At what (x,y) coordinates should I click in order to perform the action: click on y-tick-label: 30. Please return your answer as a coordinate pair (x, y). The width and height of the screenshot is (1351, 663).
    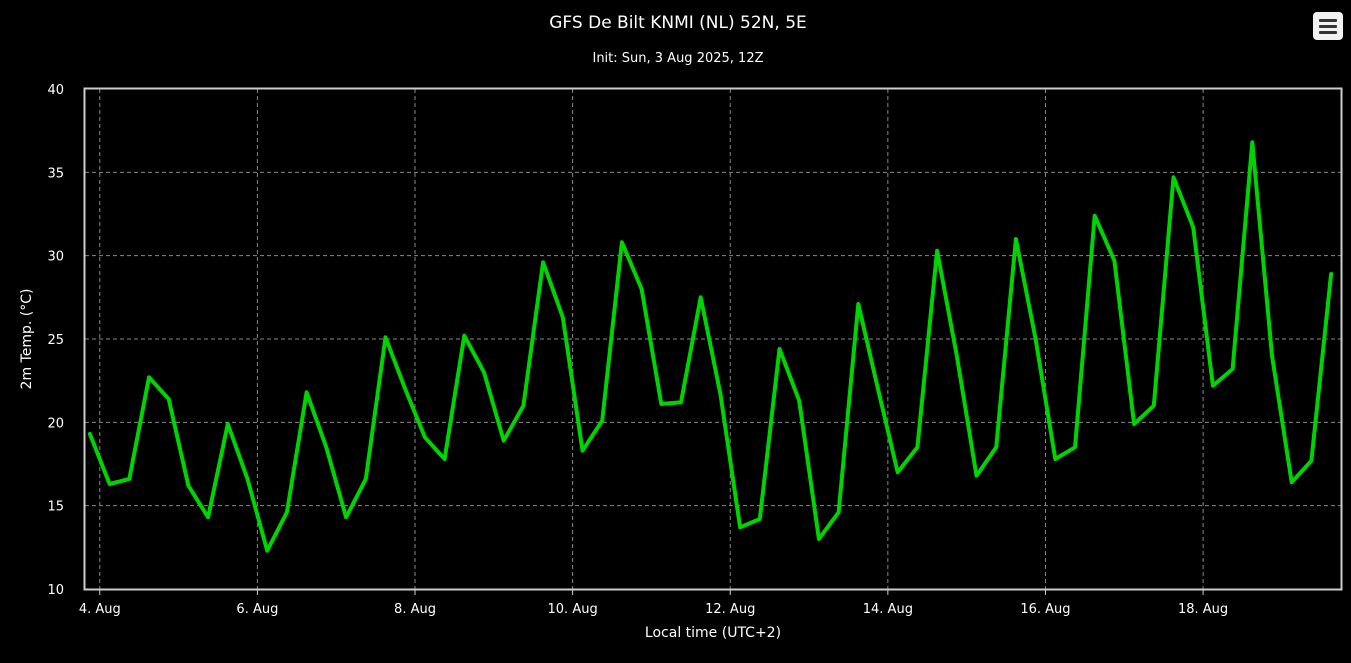
    Looking at the image, I should click on (55, 257).